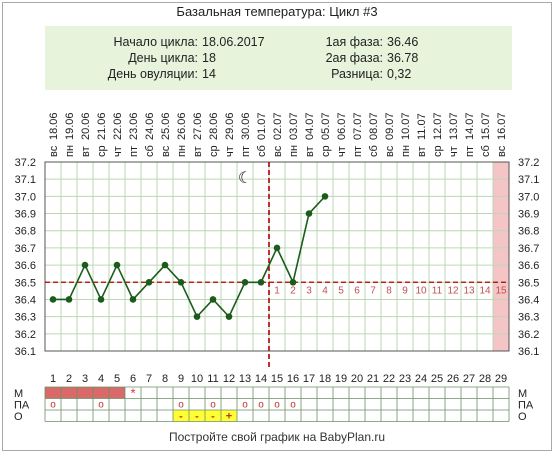 Image resolution: width=554 pixels, height=453 pixels. I want to click on date-label: 14.07, so click(470, 126).